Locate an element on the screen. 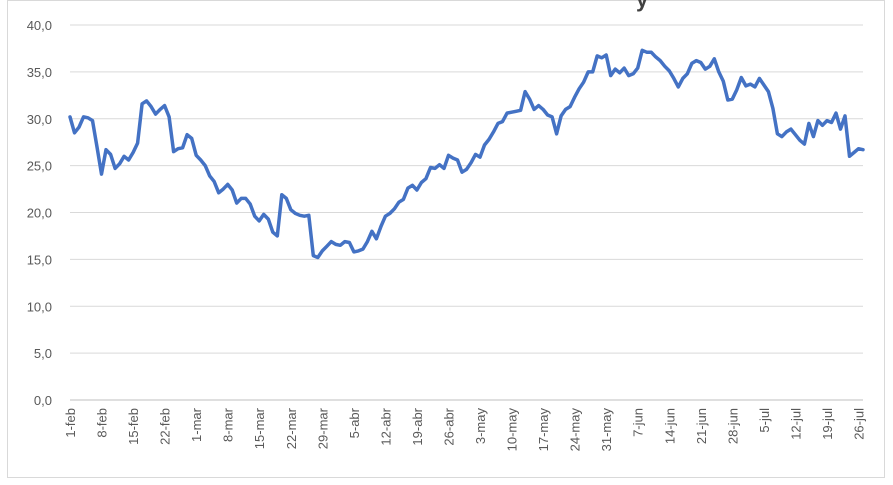 This screenshot has height=485, width=893. x-tick-label: 19-abr is located at coordinates (417, 426).